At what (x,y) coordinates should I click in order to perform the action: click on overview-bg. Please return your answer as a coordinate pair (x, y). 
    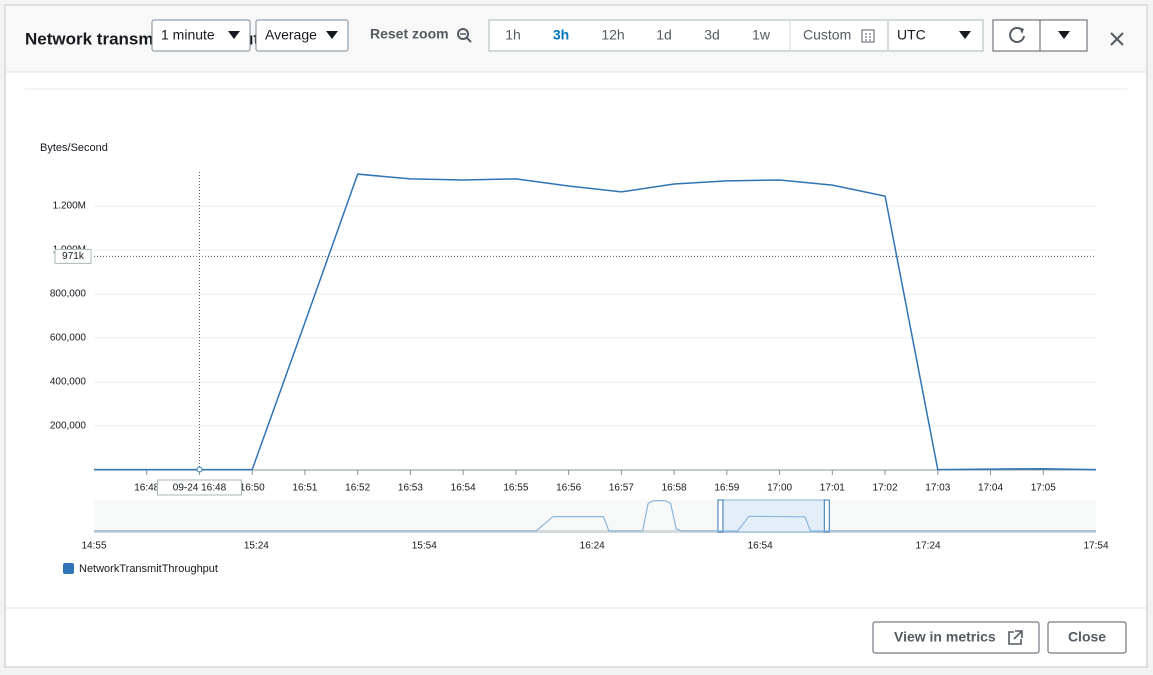
    Looking at the image, I should click on (595, 515).